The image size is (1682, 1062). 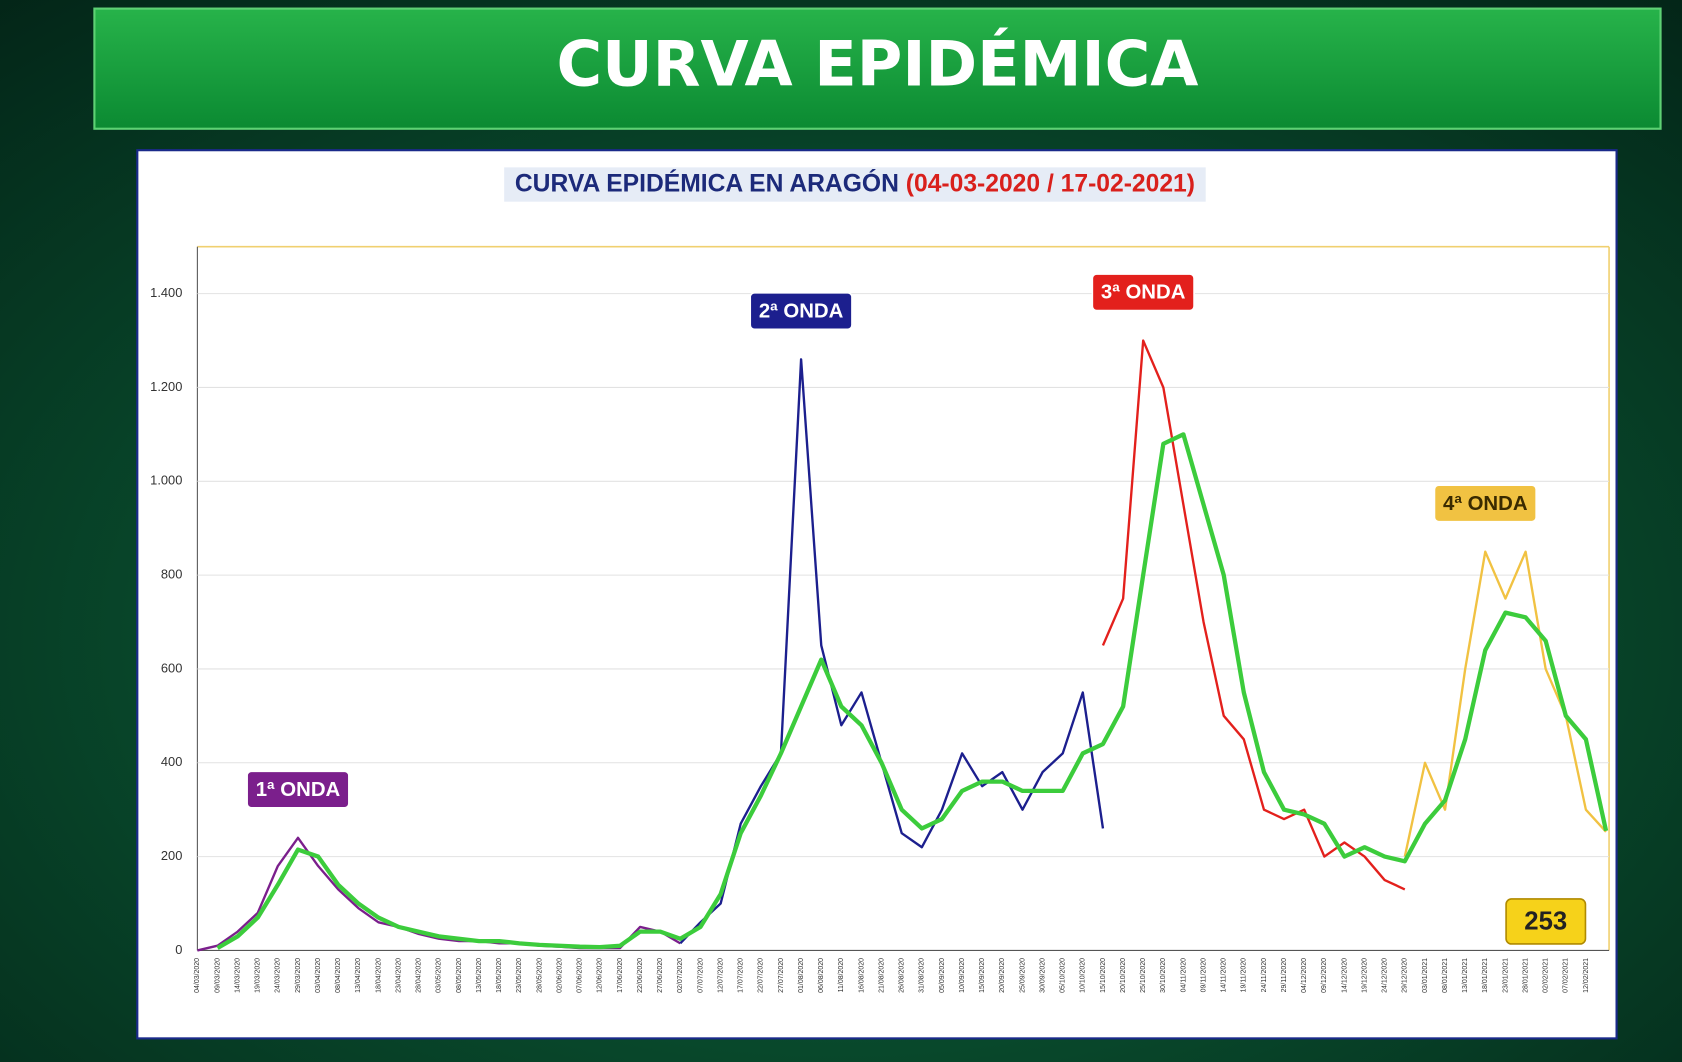 What do you see at coordinates (1445, 975) in the screenshot?
I see `x-tick-label: 08/01/2021` at bounding box center [1445, 975].